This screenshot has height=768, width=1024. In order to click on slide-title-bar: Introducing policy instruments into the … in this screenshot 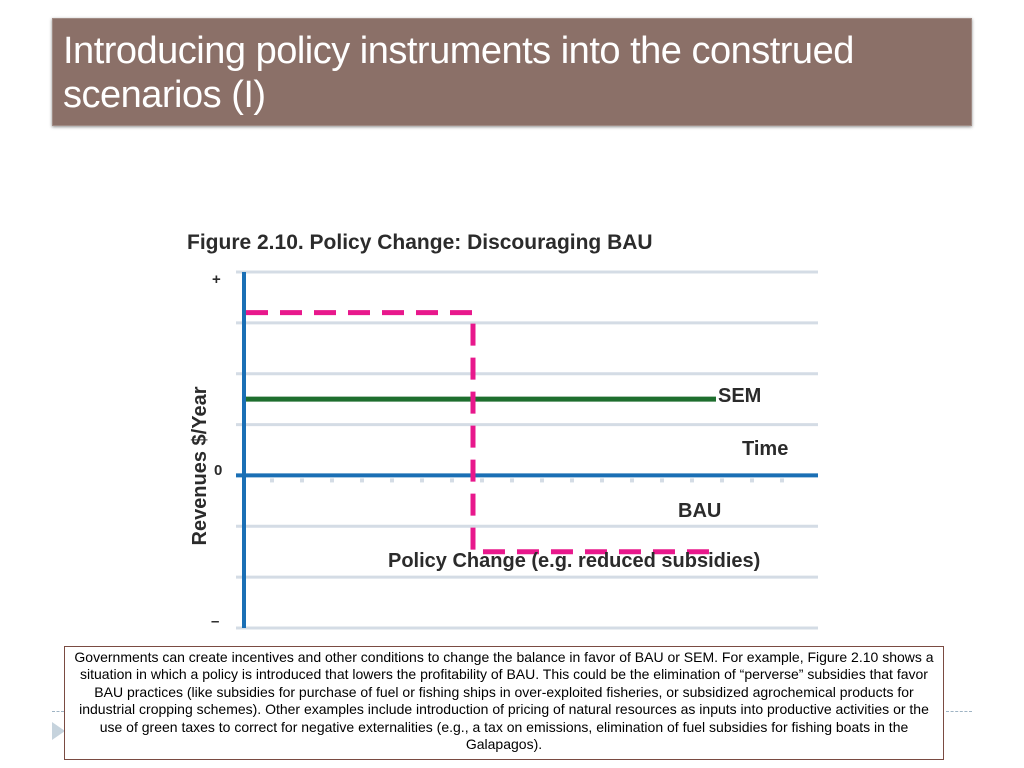, I will do `click(512, 72)`.